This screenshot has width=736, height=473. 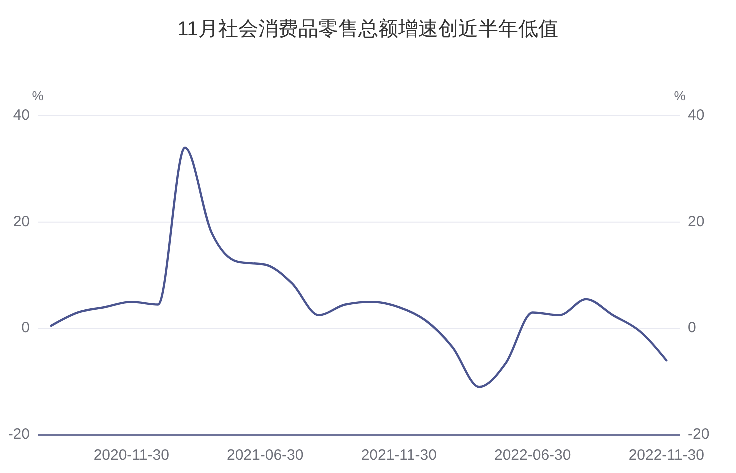 I want to click on y2-tick-label: 0, so click(x=692, y=328).